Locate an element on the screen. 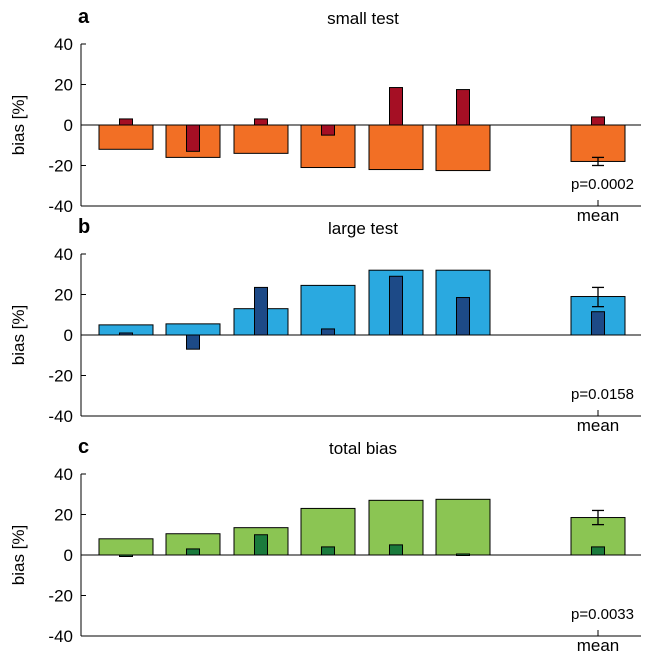 The width and height of the screenshot is (645, 652). chart-title: large test is located at coordinates (363, 228).